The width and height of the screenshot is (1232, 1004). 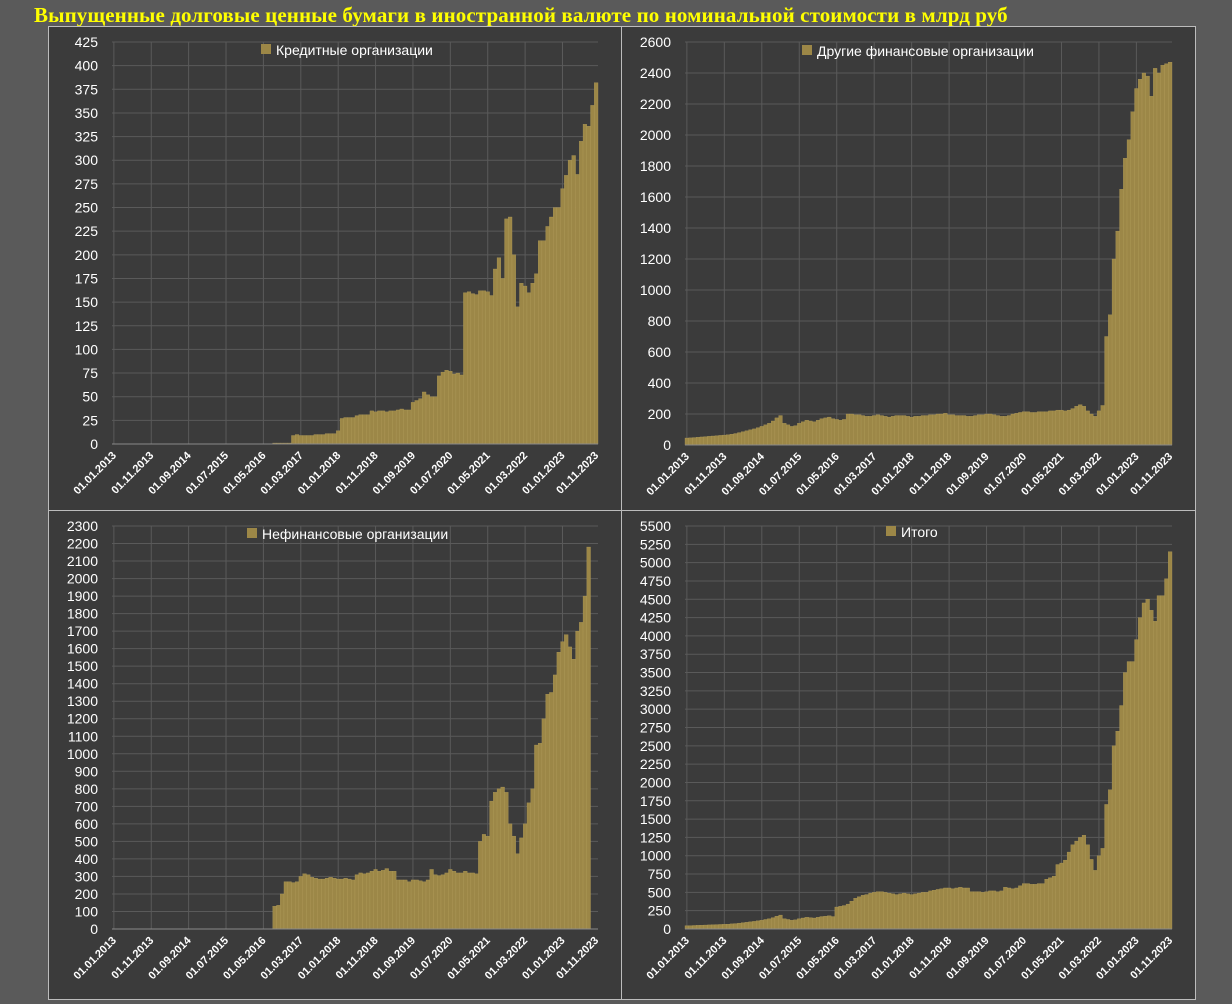 What do you see at coordinates (655, 259) in the screenshot?
I see `y-tick-label: 1200` at bounding box center [655, 259].